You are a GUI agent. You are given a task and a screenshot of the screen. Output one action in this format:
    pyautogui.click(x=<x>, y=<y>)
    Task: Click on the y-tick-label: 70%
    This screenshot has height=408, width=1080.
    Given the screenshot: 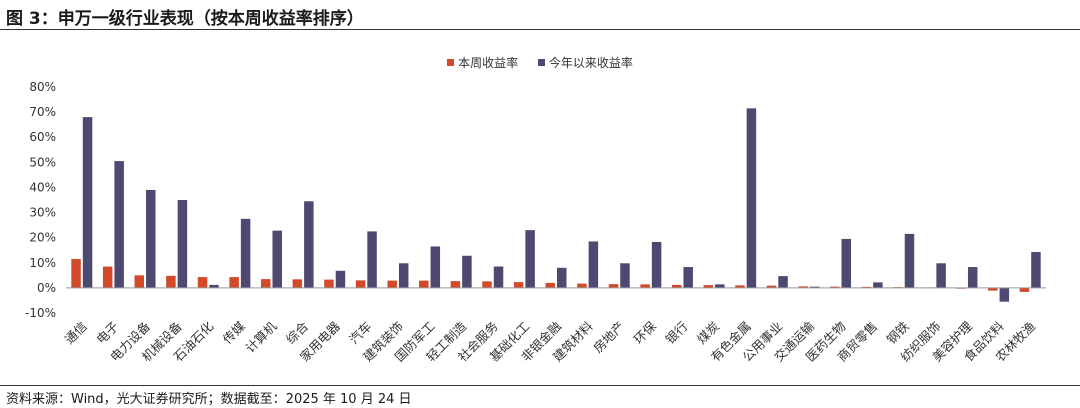 What is the action you would take?
    pyautogui.click(x=42, y=112)
    